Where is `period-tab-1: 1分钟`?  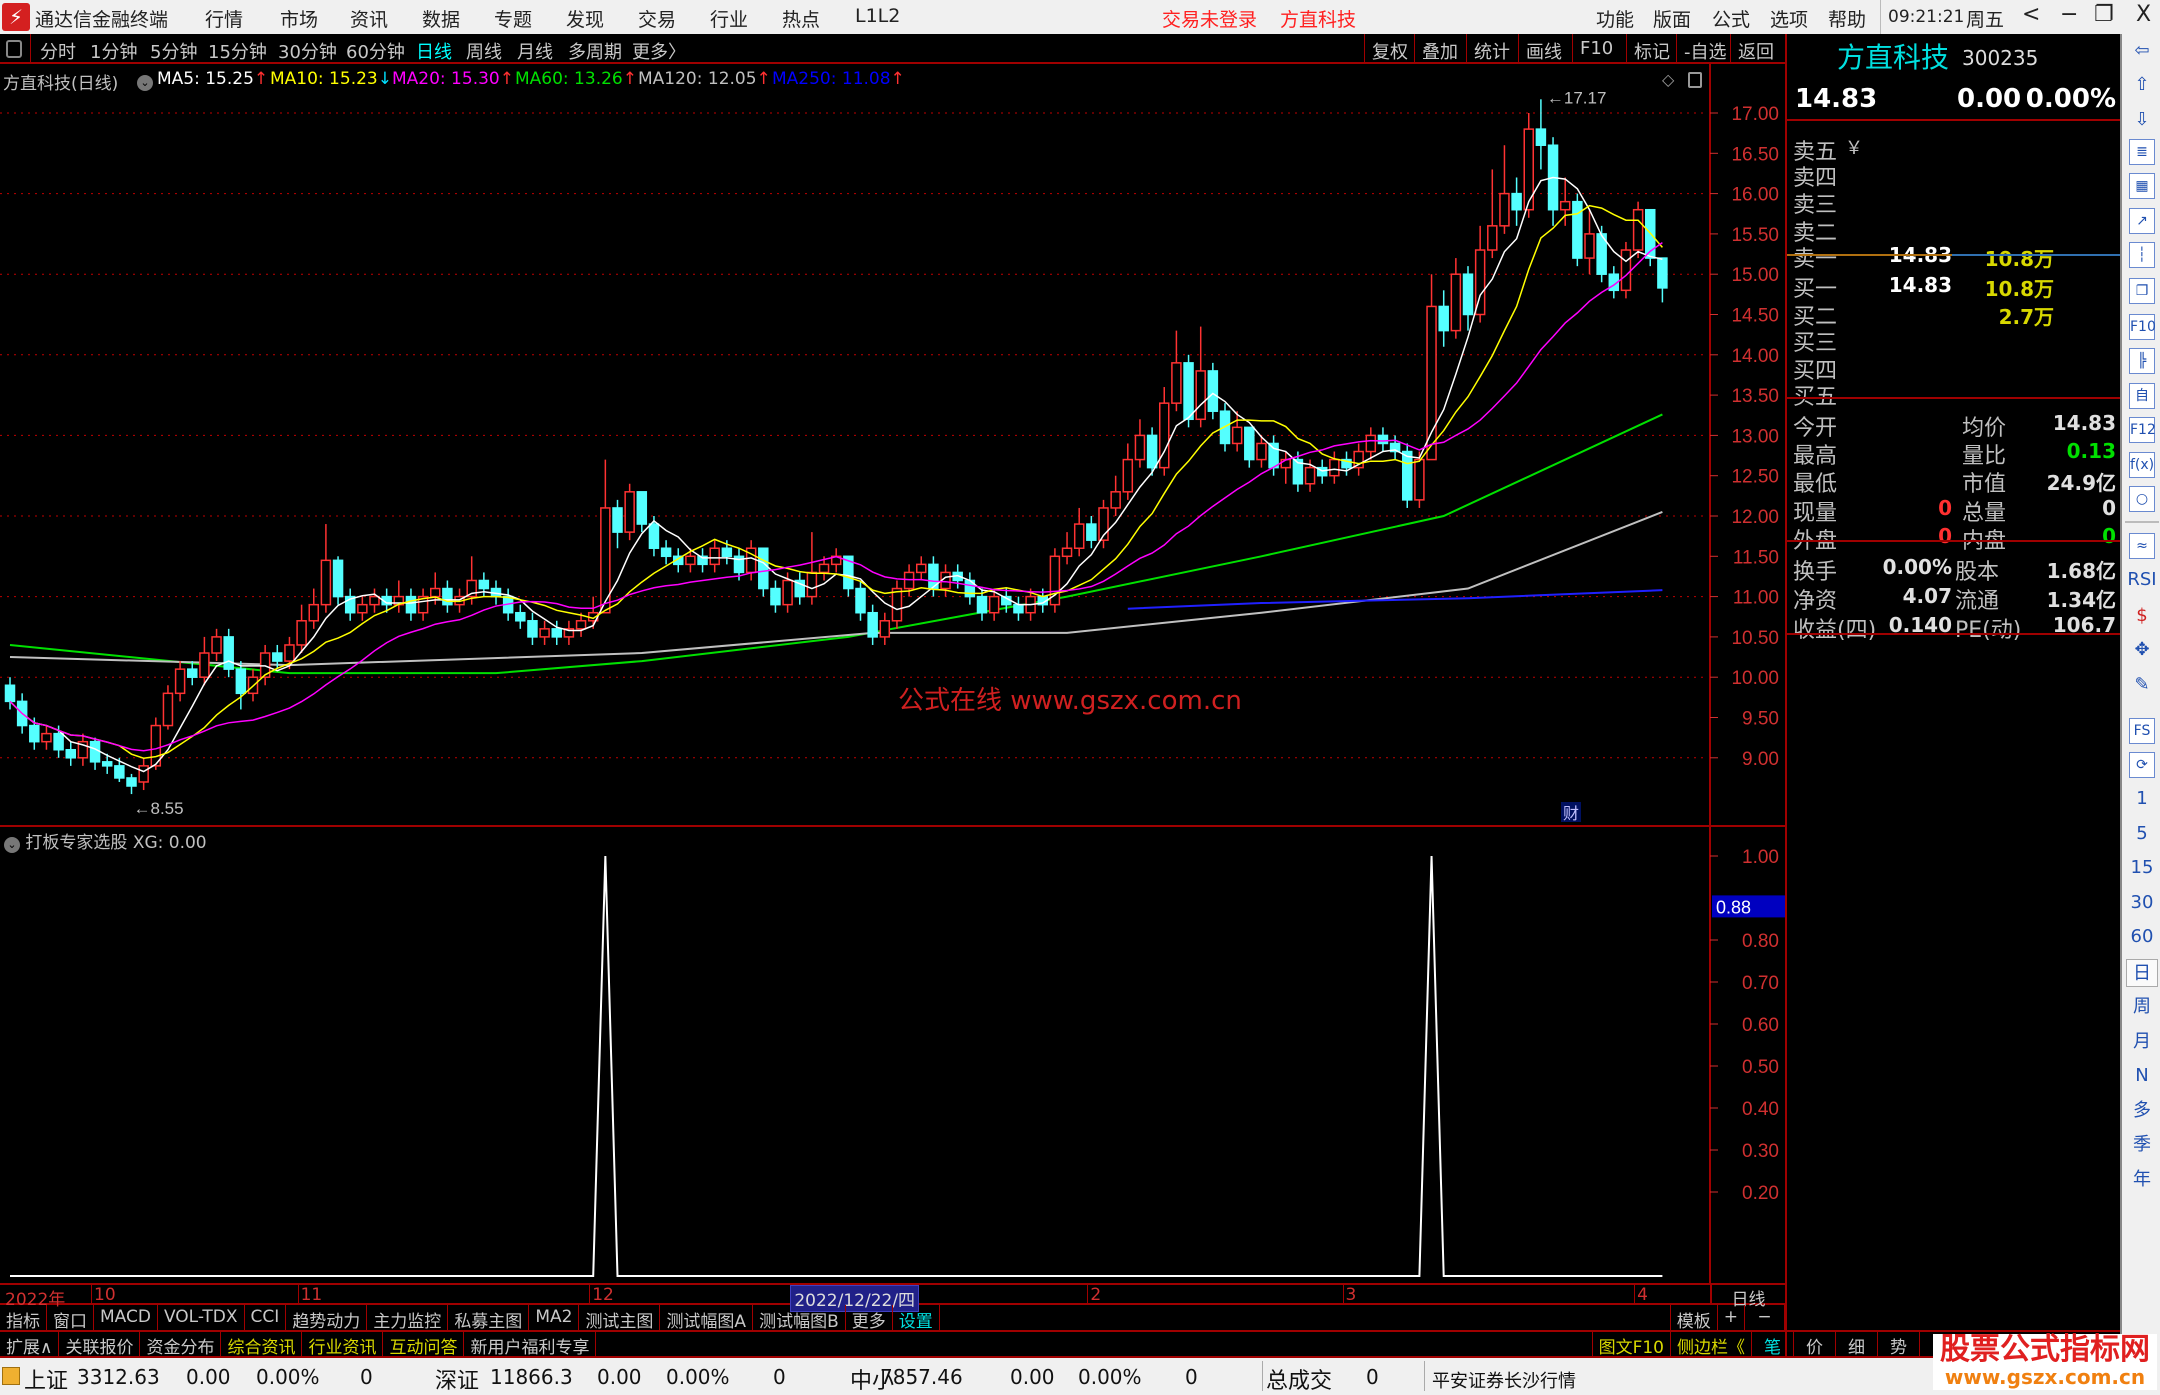 period-tab-1: 1分钟 is located at coordinates (114, 52).